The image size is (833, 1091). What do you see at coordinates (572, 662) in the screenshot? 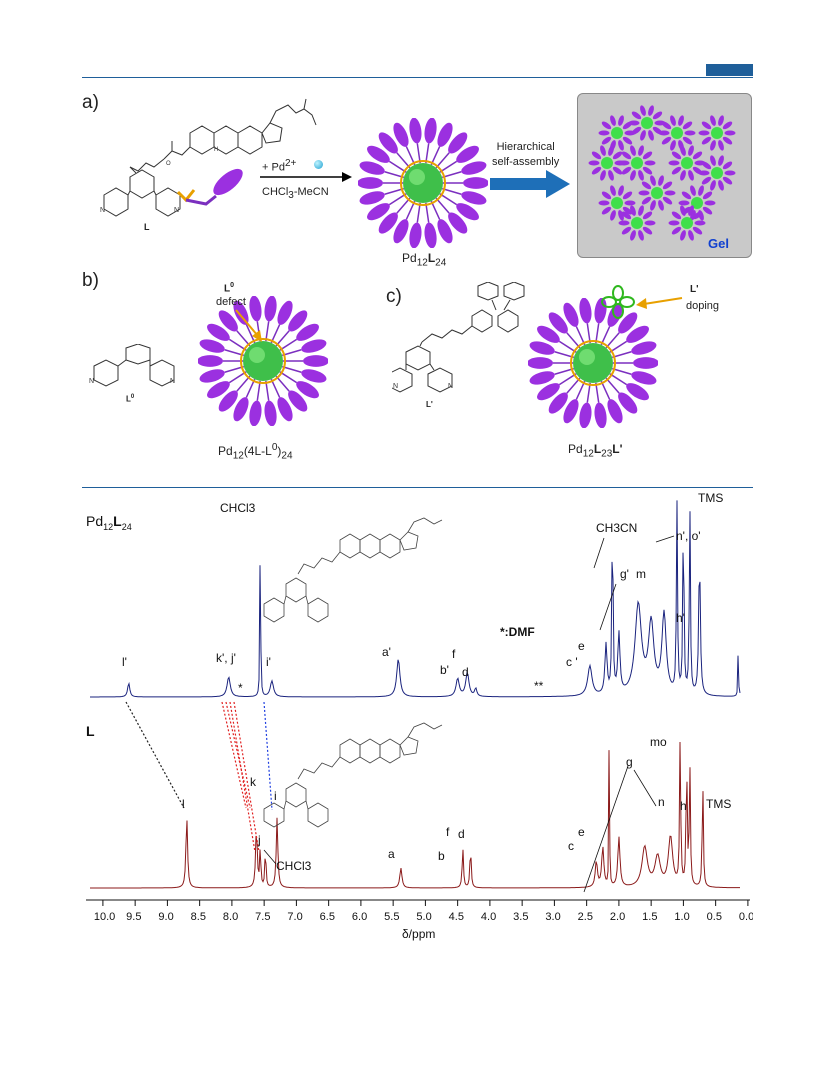
I see `top-label-c: c '` at bounding box center [572, 662].